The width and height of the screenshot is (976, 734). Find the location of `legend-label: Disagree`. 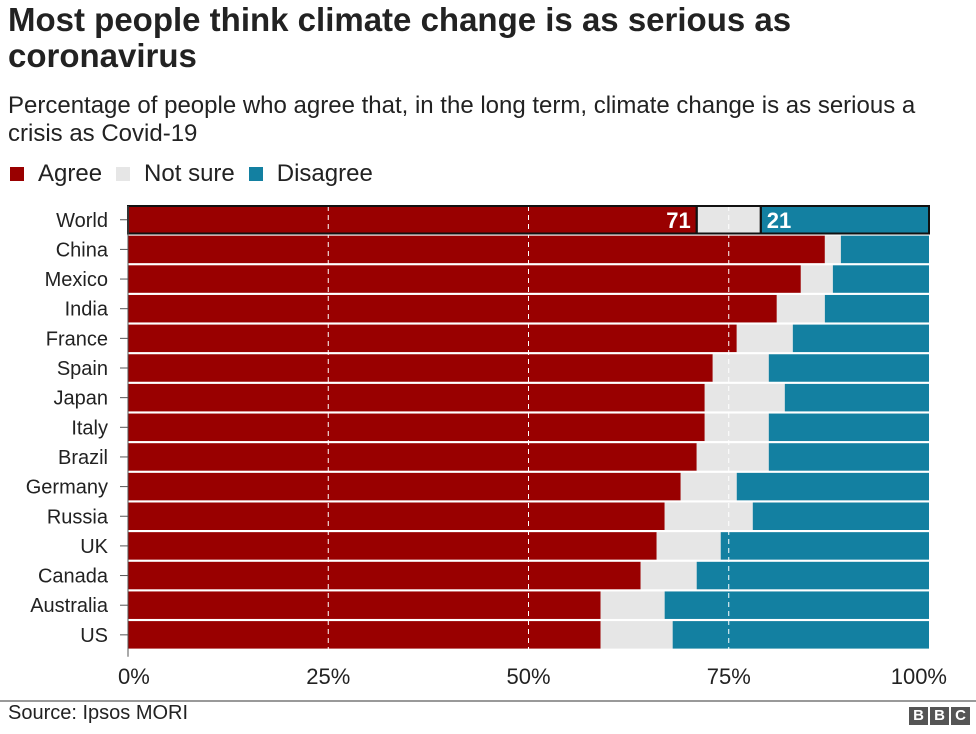

legend-label: Disagree is located at coordinates (324, 173).